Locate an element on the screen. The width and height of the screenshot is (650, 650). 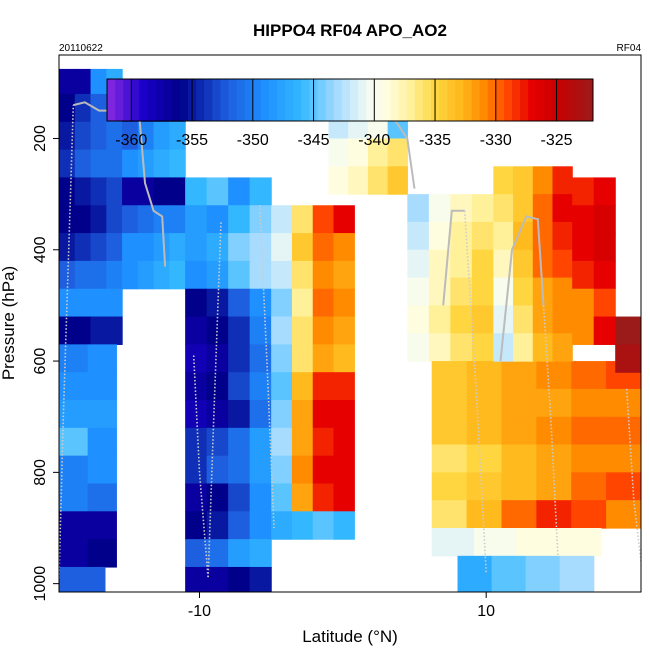
x-axis-label: Latitude (°N) is located at coordinates (350, 636).